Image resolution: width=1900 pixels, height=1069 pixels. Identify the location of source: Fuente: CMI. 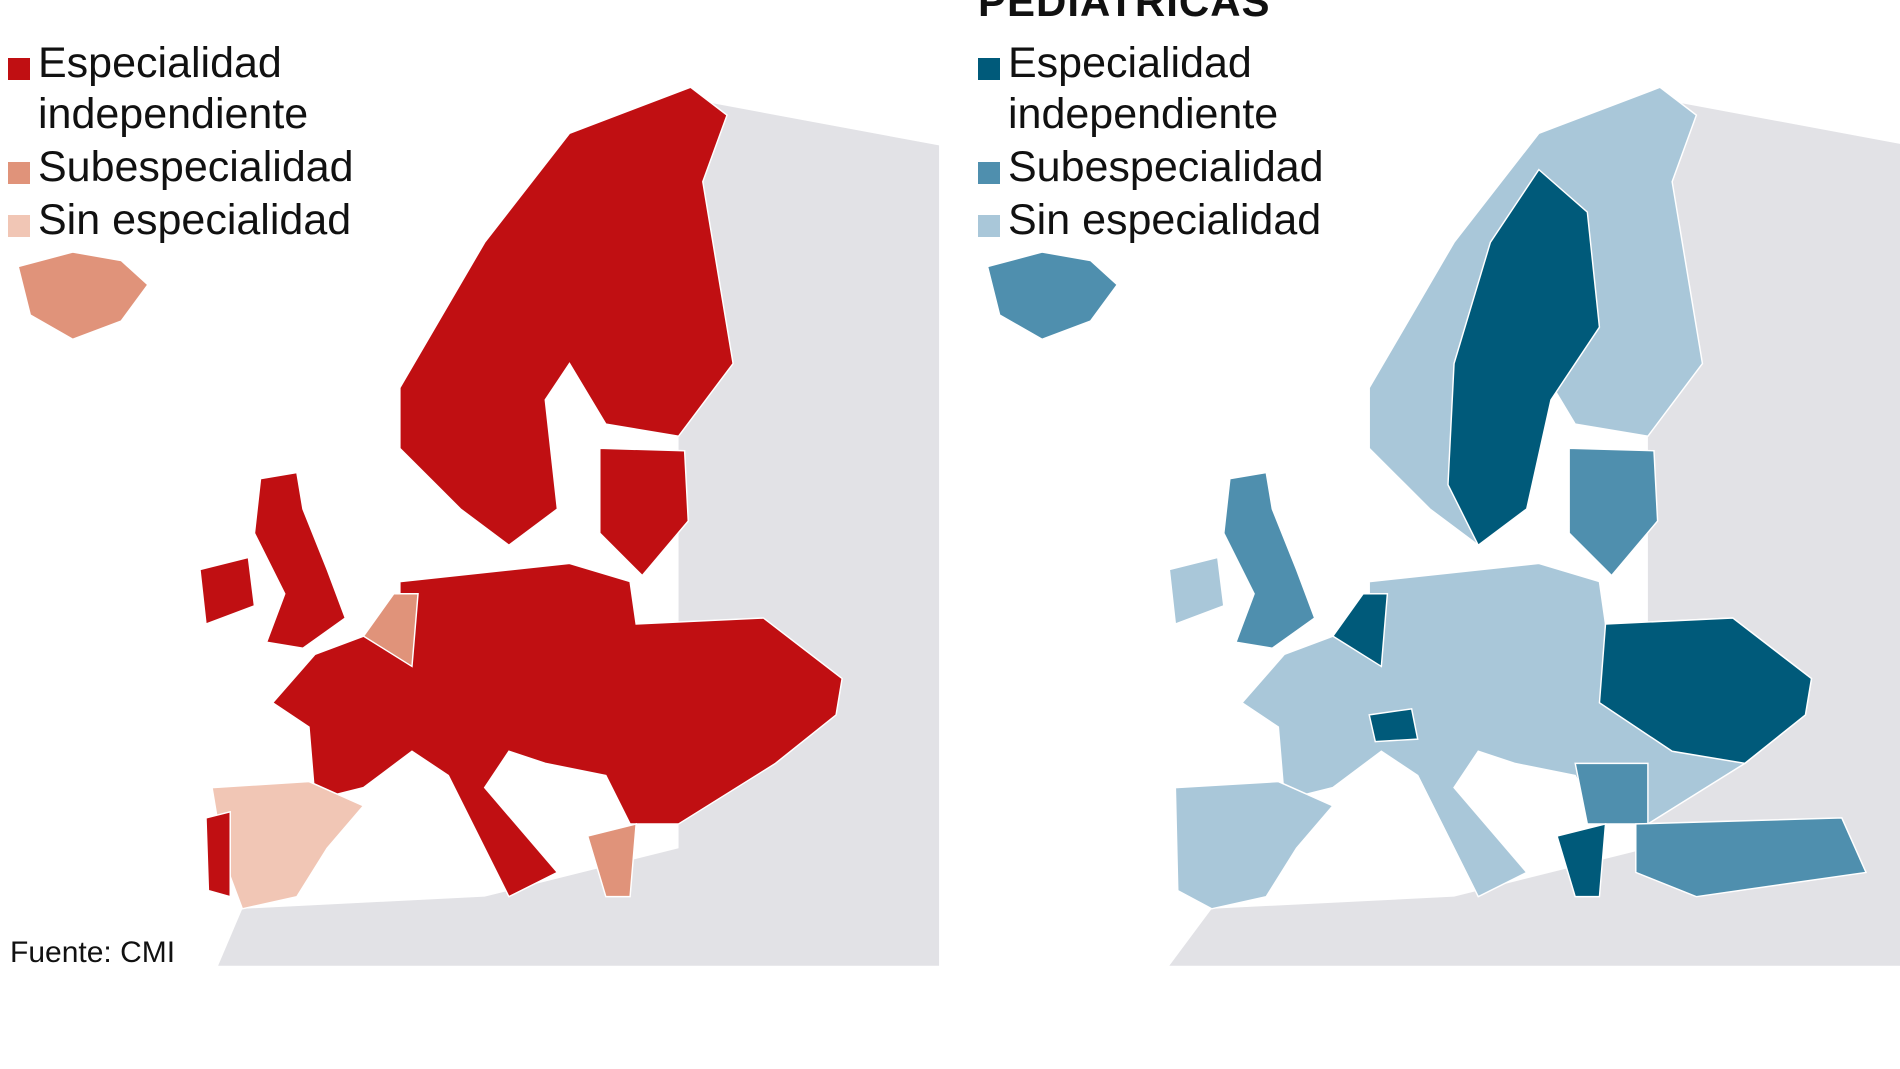
(93, 952).